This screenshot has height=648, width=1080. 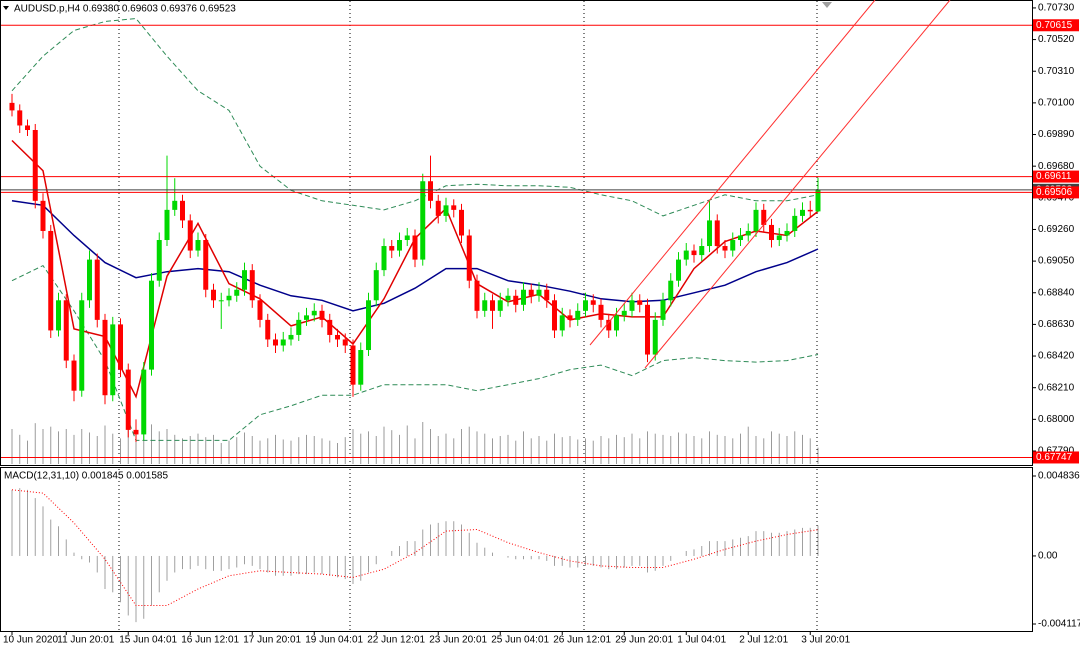 What do you see at coordinates (86, 640) in the screenshot?
I see `x-tick-label: 11 Jun 20:01` at bounding box center [86, 640].